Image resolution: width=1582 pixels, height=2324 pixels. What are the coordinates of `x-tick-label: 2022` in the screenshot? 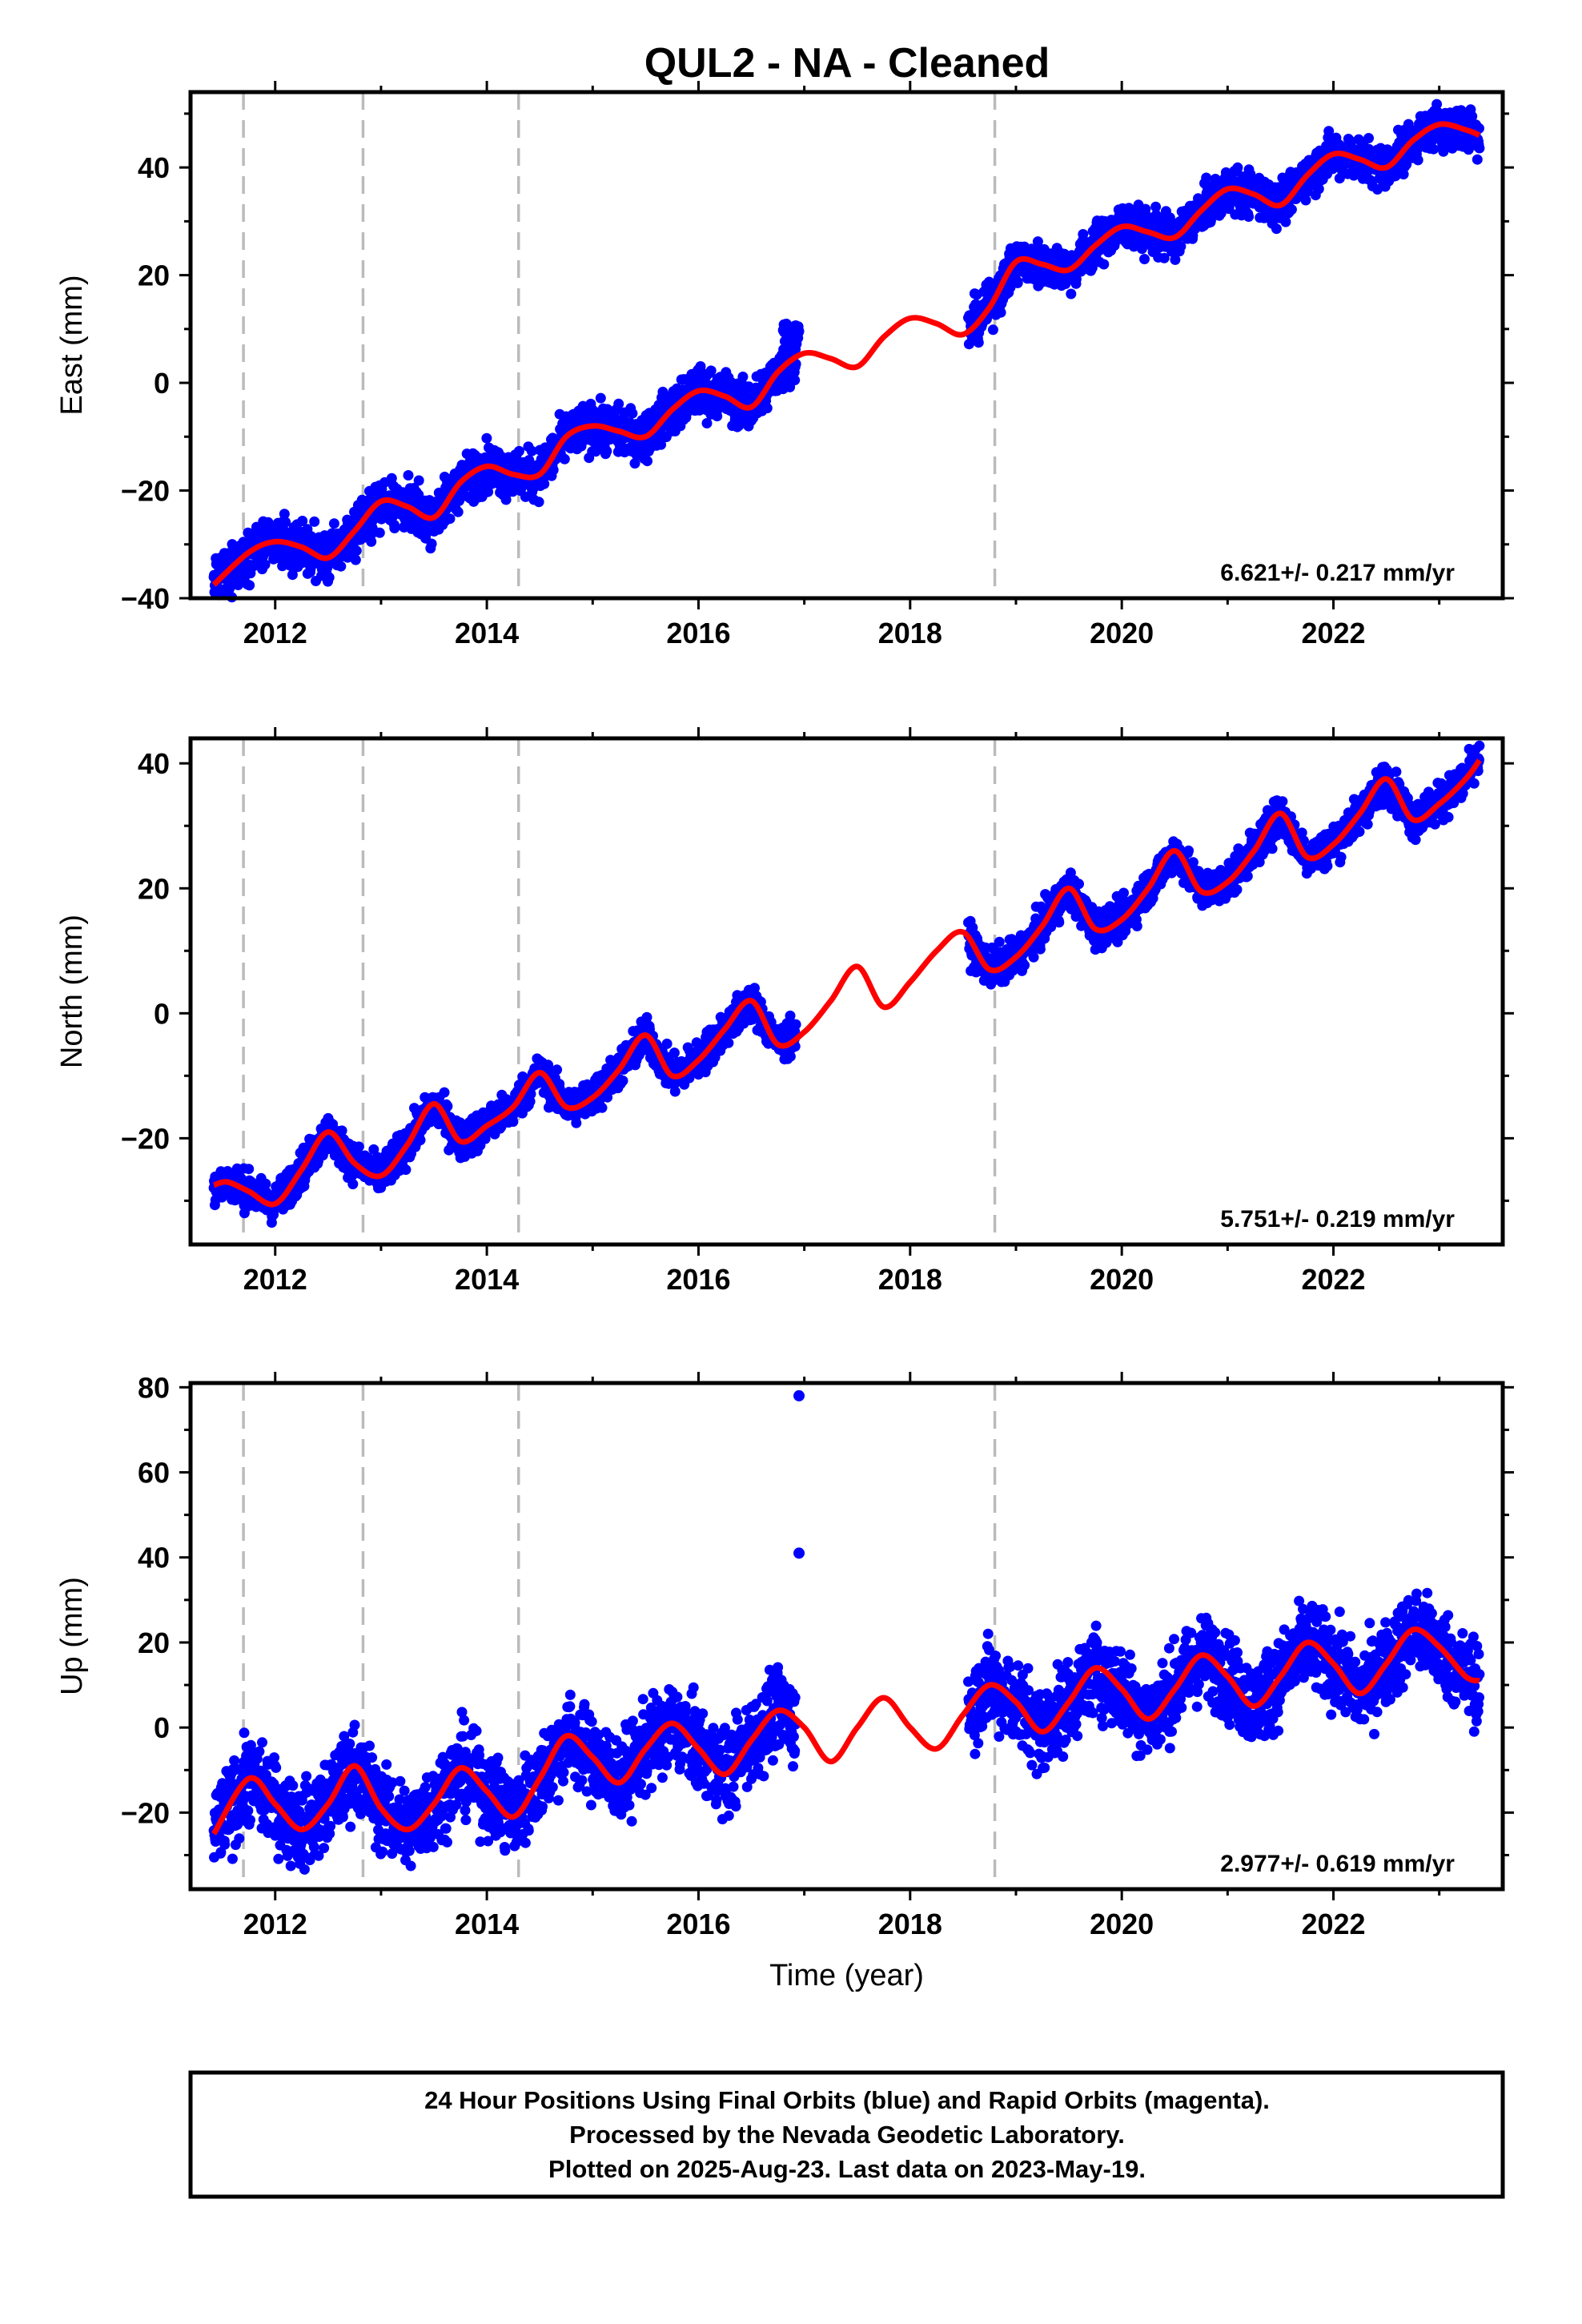 It's located at (1333, 633).